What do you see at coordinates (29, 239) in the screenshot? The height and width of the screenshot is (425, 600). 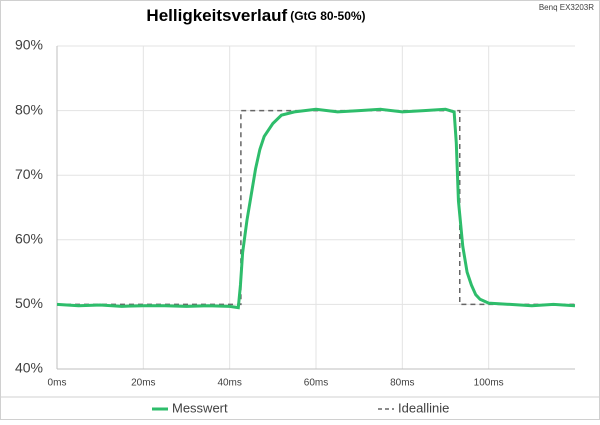 I see `y-tick-label: 60%` at bounding box center [29, 239].